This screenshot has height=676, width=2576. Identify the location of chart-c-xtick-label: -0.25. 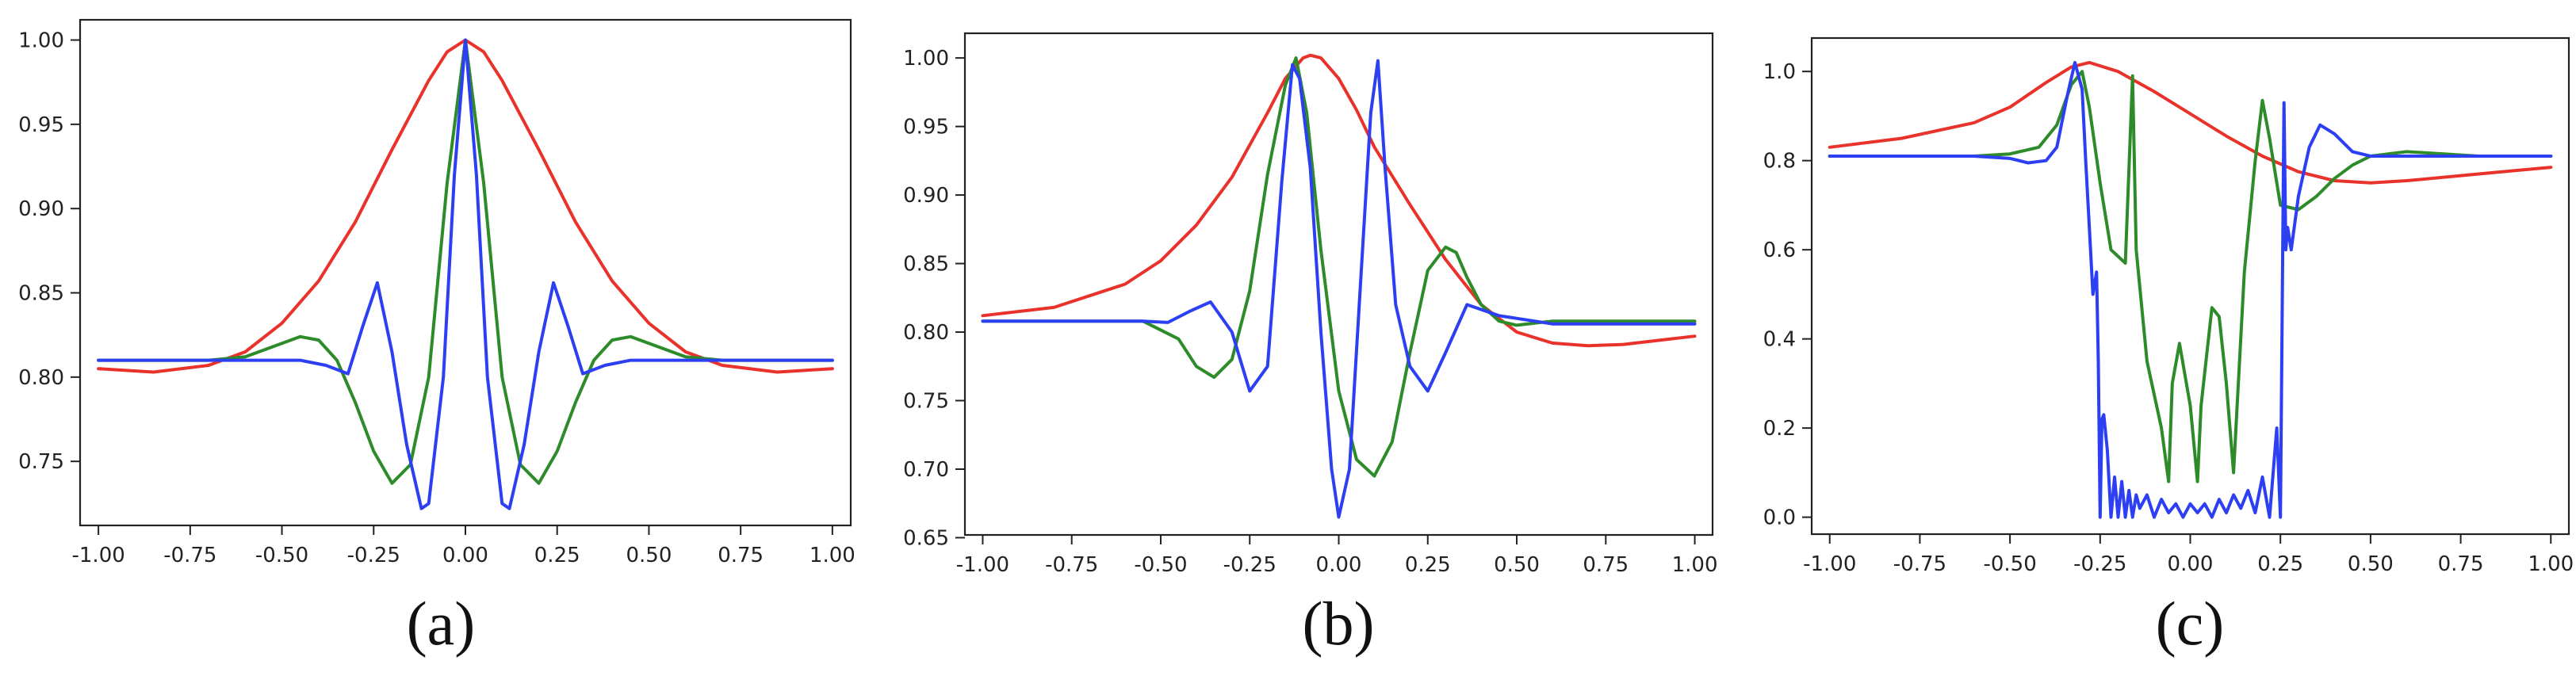
(2099, 564).